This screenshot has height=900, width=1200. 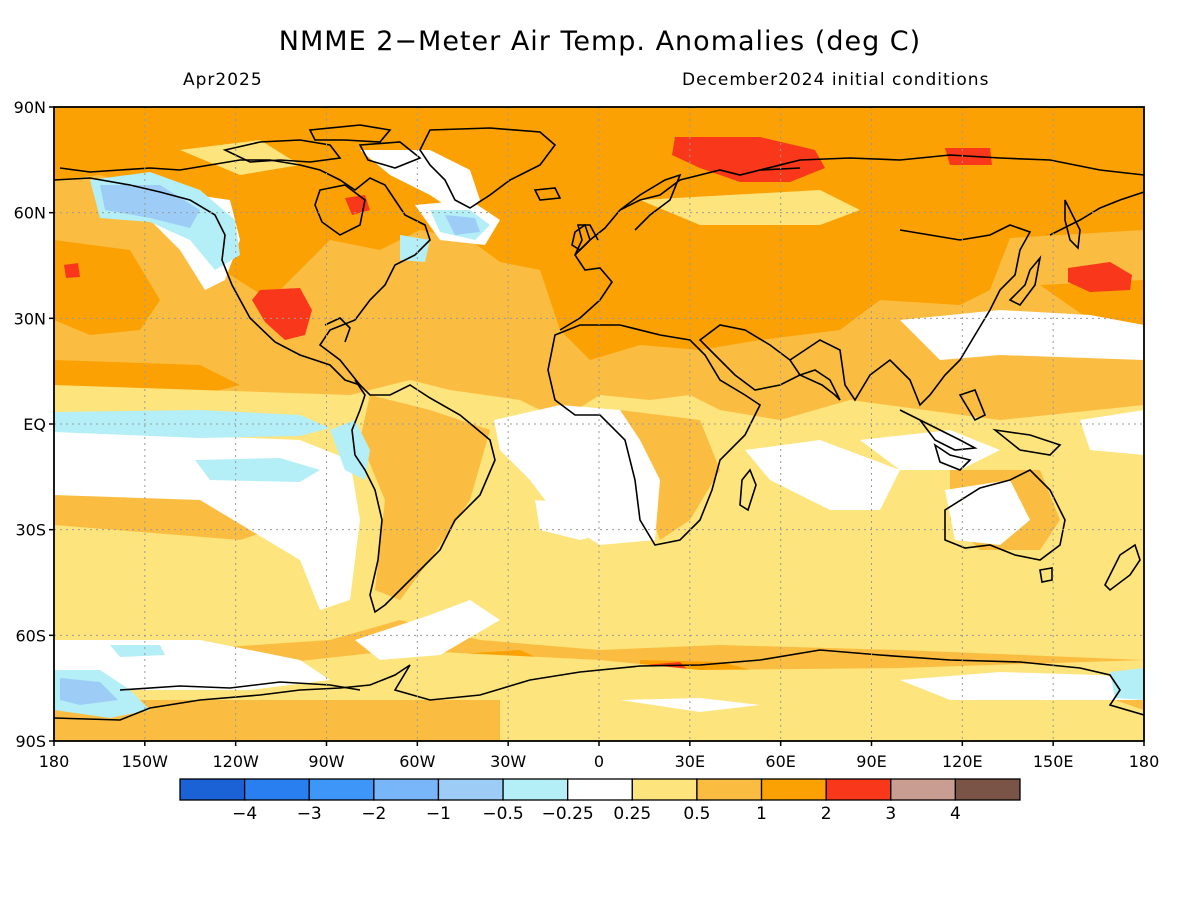 What do you see at coordinates (826, 814) in the screenshot?
I see `color-legend-label: 2` at bounding box center [826, 814].